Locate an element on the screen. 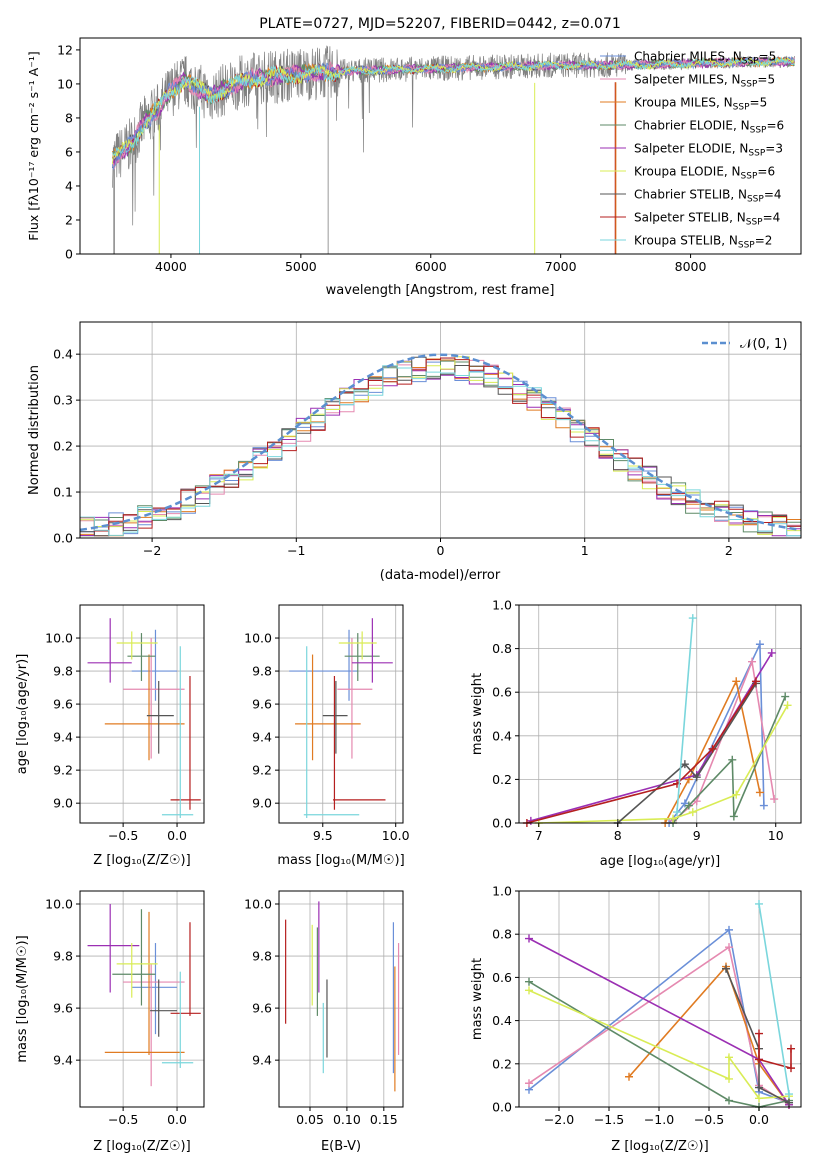 This screenshot has width=819, height=1170. mass-vs-z-xlabel: Z [log₁₀(Z/Z☉)] is located at coordinates (141, 1146).